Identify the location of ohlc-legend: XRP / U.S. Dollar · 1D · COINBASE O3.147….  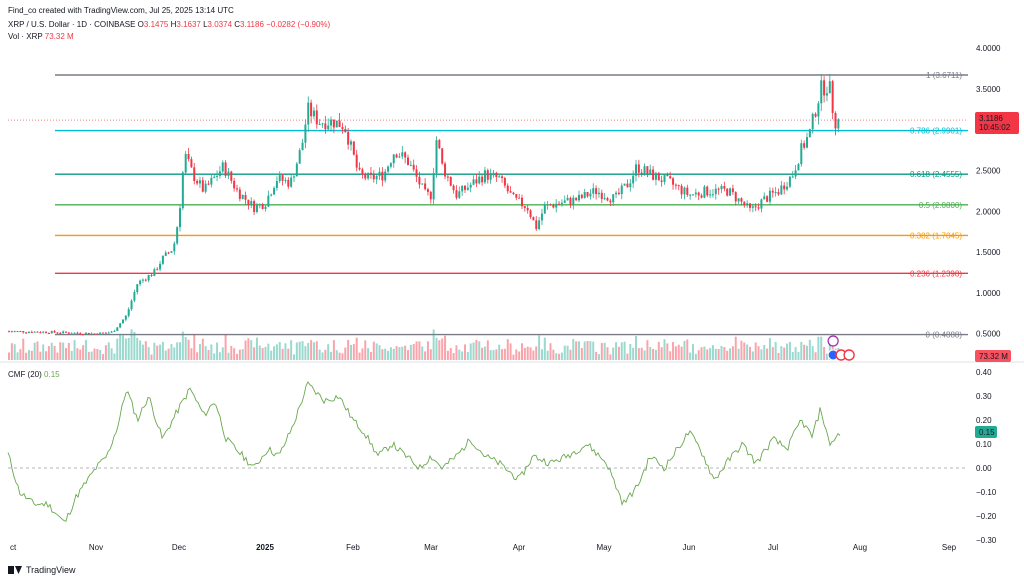
(169, 24).